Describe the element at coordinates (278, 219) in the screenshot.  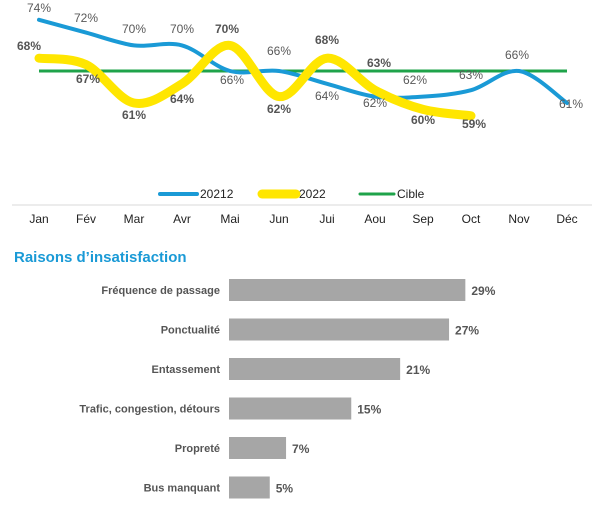
I see `x-tick-label: Jun` at that location.